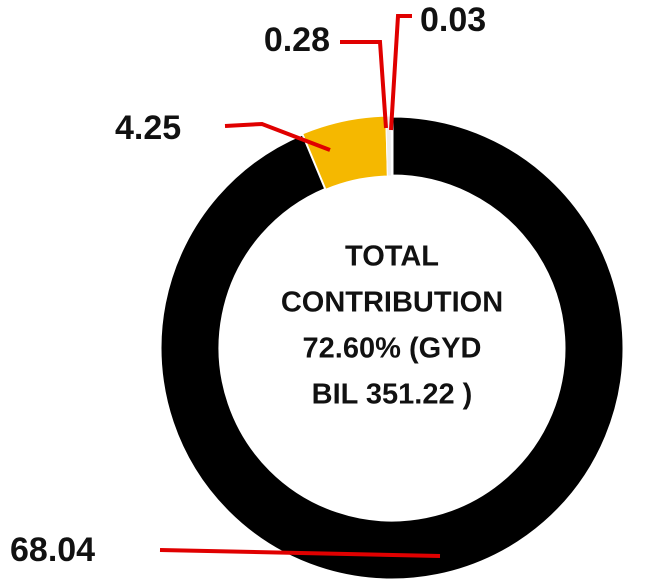 This screenshot has height=587, width=663. Describe the element at coordinates (392, 257) in the screenshot. I see `center-text-line: TOTAL` at that location.